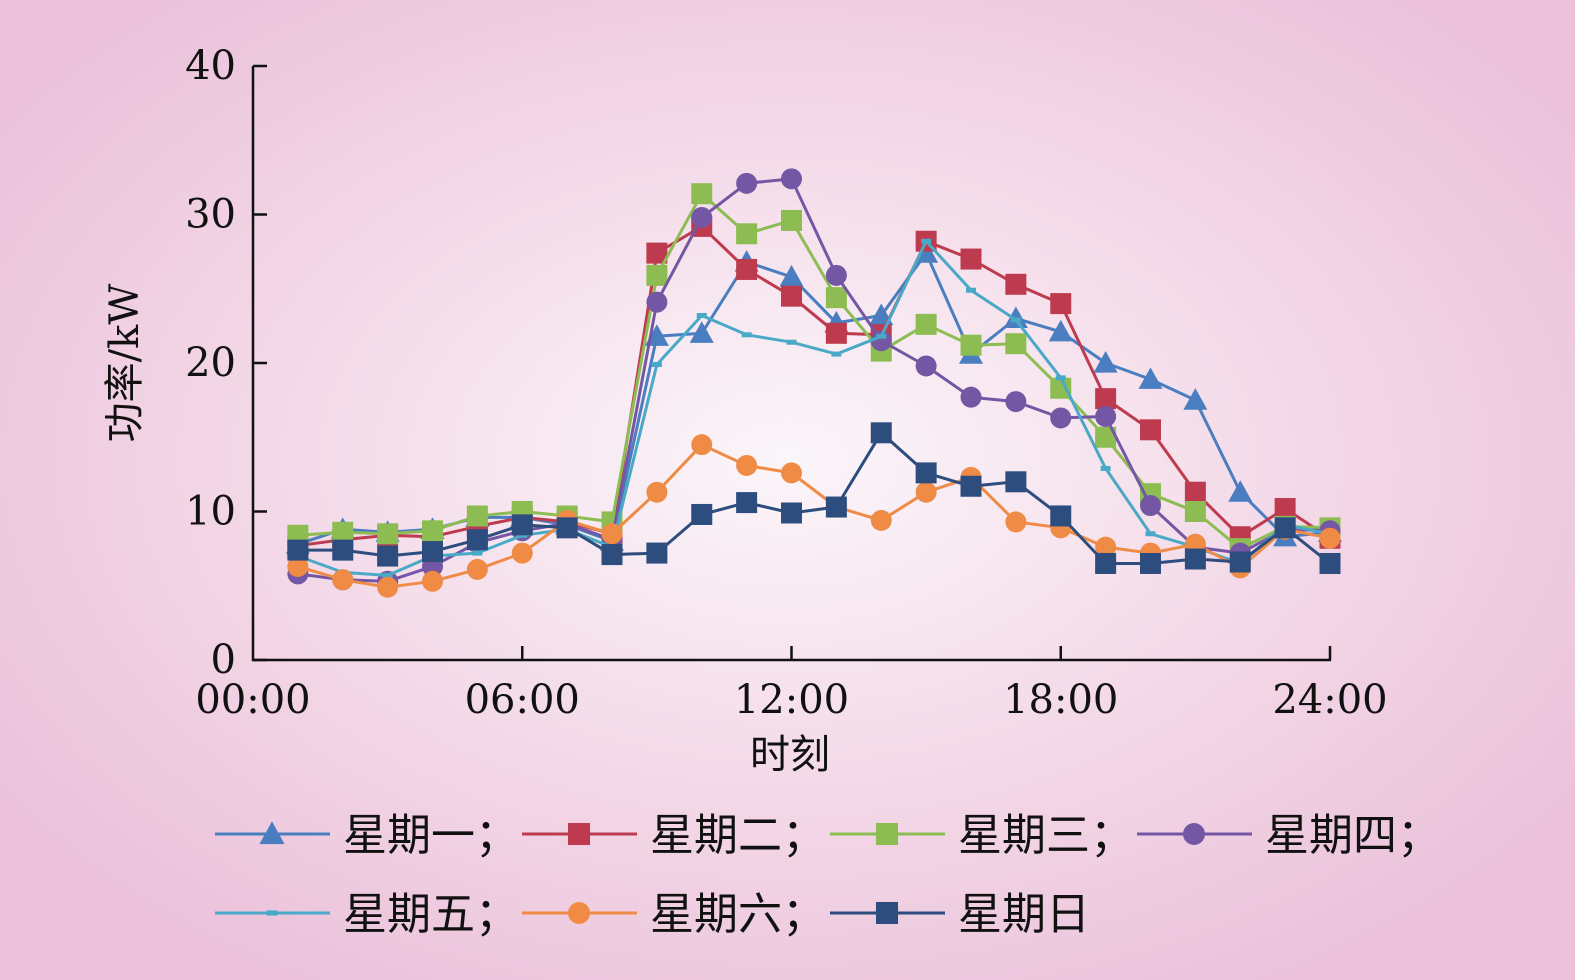 The height and width of the screenshot is (980, 1575). Describe the element at coordinates (431, 914) in the screenshot. I see `legend-label: 星期五；` at that location.